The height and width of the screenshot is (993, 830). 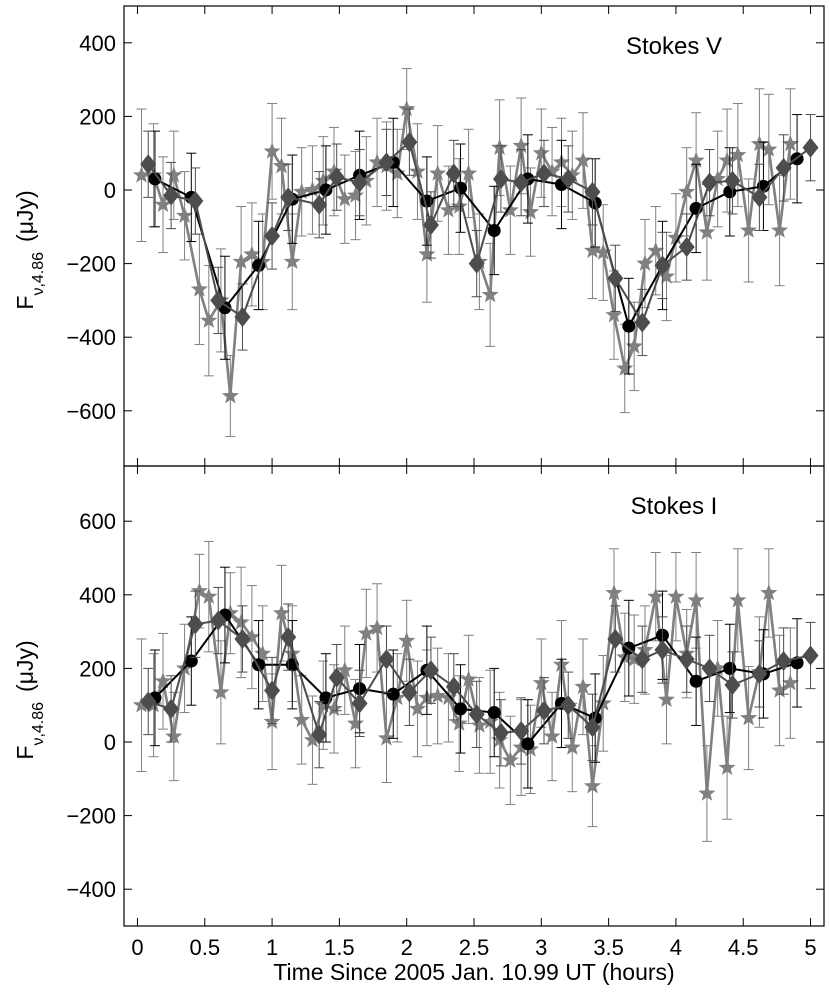 What do you see at coordinates (91, 411) in the screenshot?
I see `y-tick-label: −600` at bounding box center [91, 411].